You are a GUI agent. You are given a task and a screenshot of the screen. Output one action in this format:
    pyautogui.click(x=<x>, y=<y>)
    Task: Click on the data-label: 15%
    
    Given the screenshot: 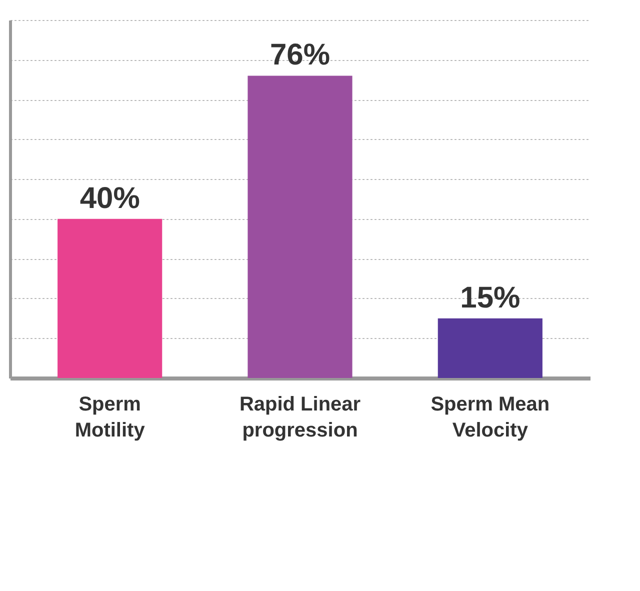 What is the action you would take?
    pyautogui.click(x=490, y=297)
    